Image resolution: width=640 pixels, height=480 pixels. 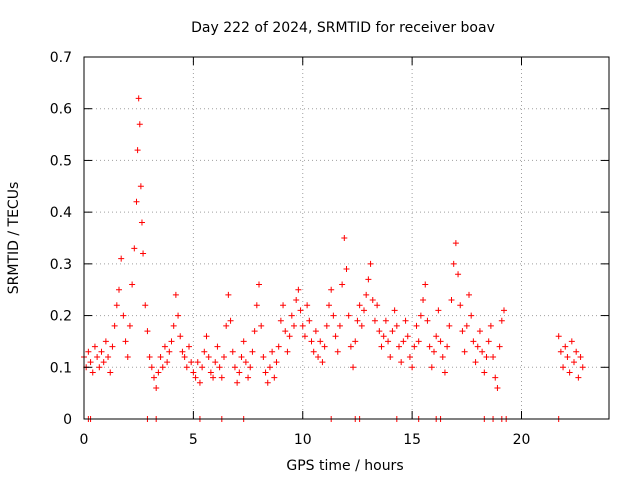 What do you see at coordinates (61, 58) in the screenshot?
I see `y-tick-label: 0.7` at bounding box center [61, 58].